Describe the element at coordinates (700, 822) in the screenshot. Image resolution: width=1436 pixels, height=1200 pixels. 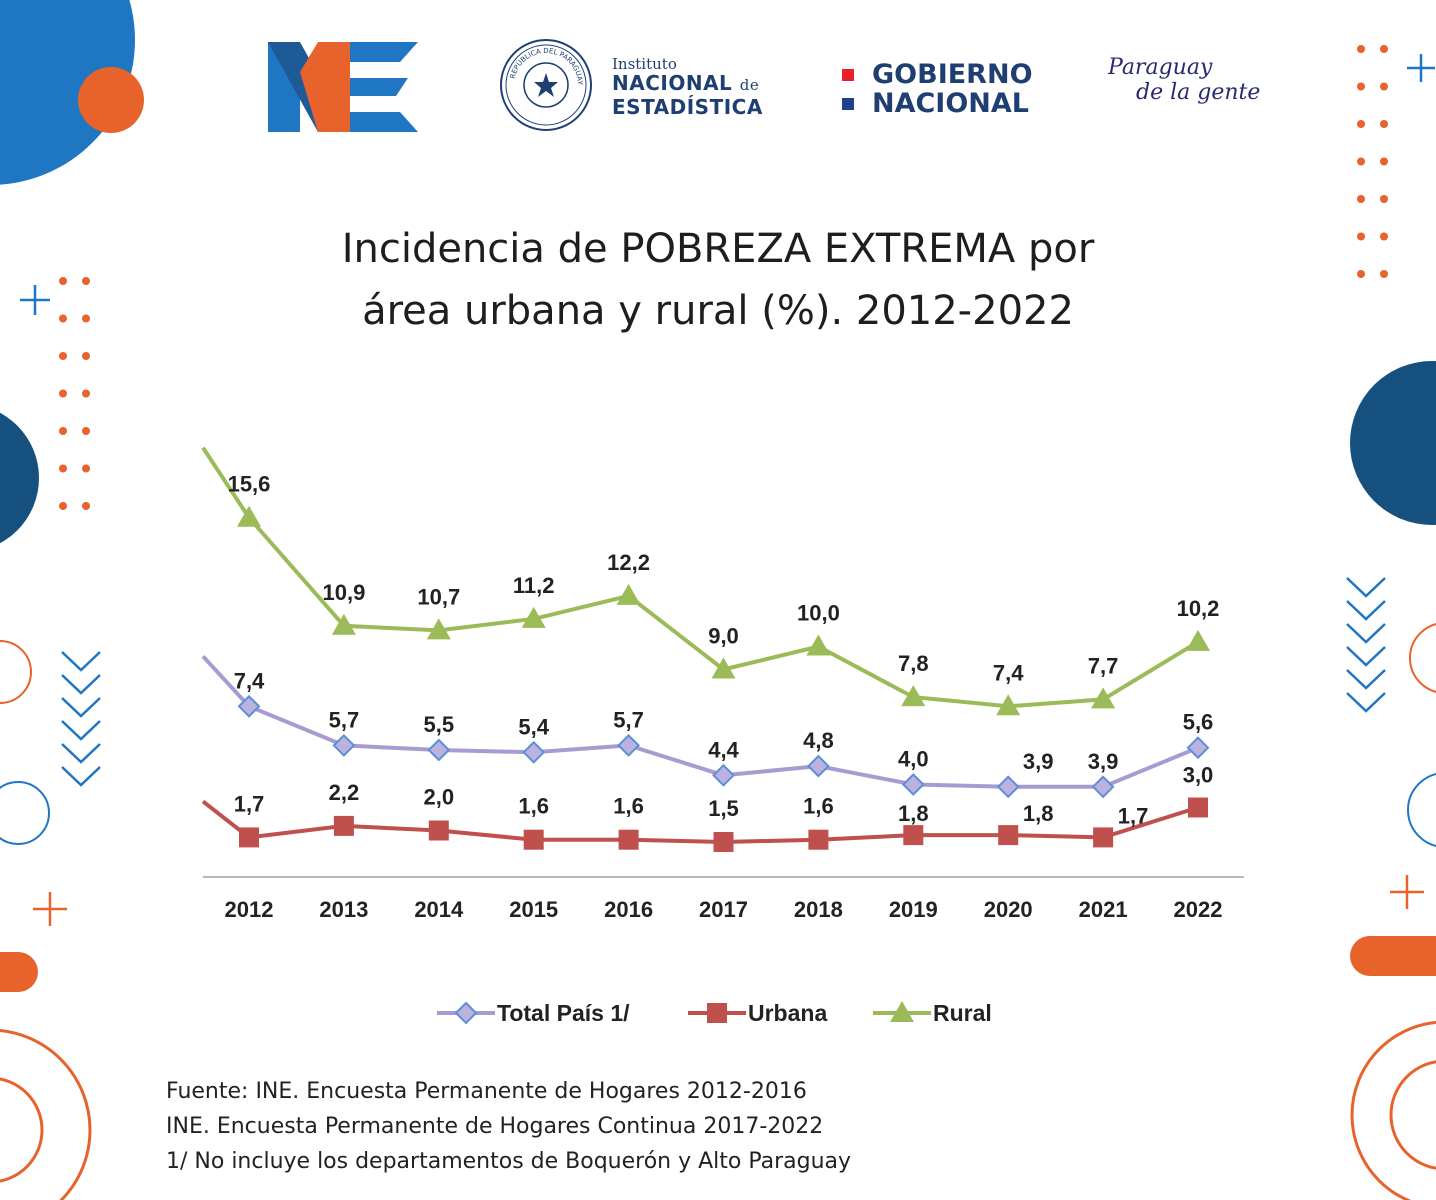
I see `series-line-square` at that location.